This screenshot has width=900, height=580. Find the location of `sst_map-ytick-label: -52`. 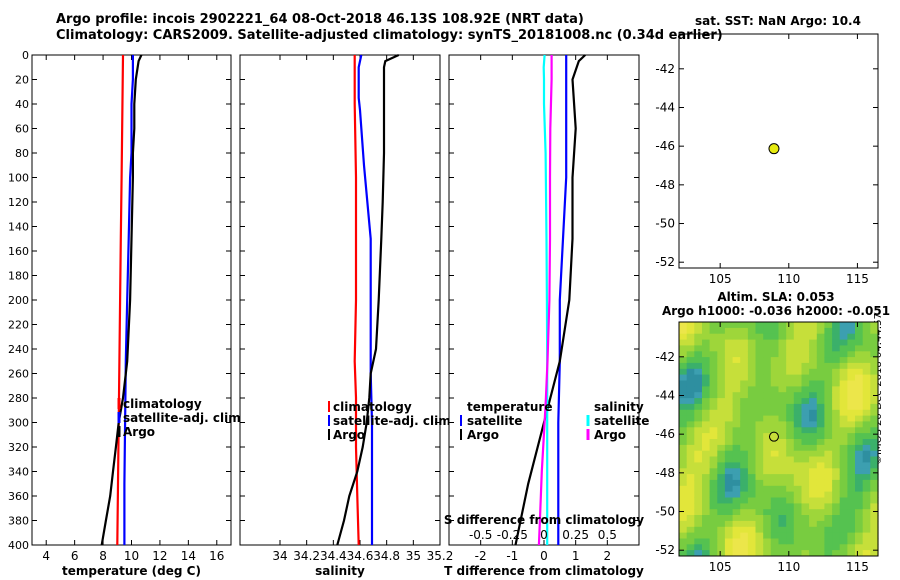

sst_map-ytick-label: -52 is located at coordinates (665, 262).